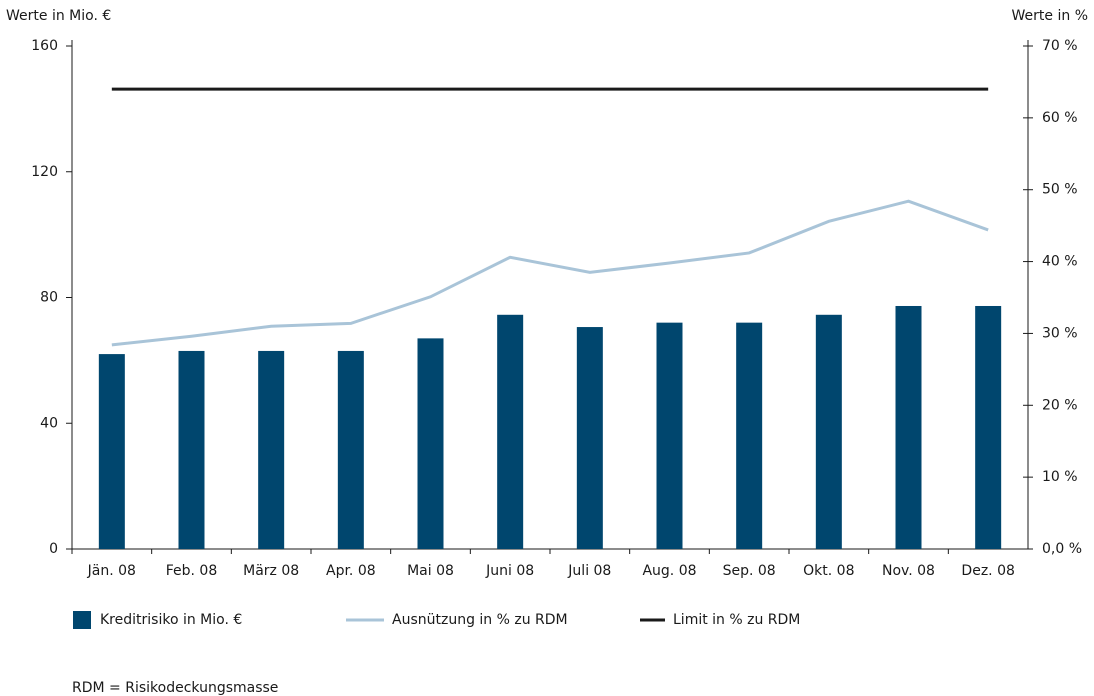 The image size is (1094, 696). Describe the element at coordinates (271, 571) in the screenshot. I see `x-tick-label: März 08` at that location.